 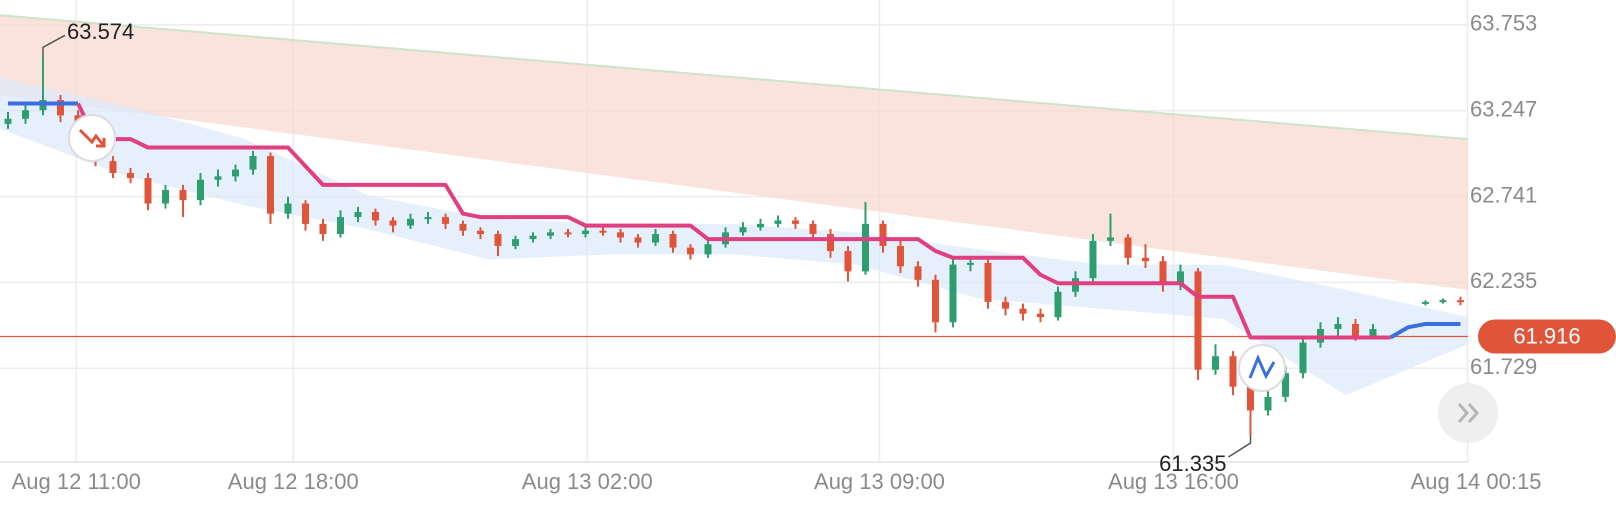 I want to click on signal-circle, so click(x=92, y=138).